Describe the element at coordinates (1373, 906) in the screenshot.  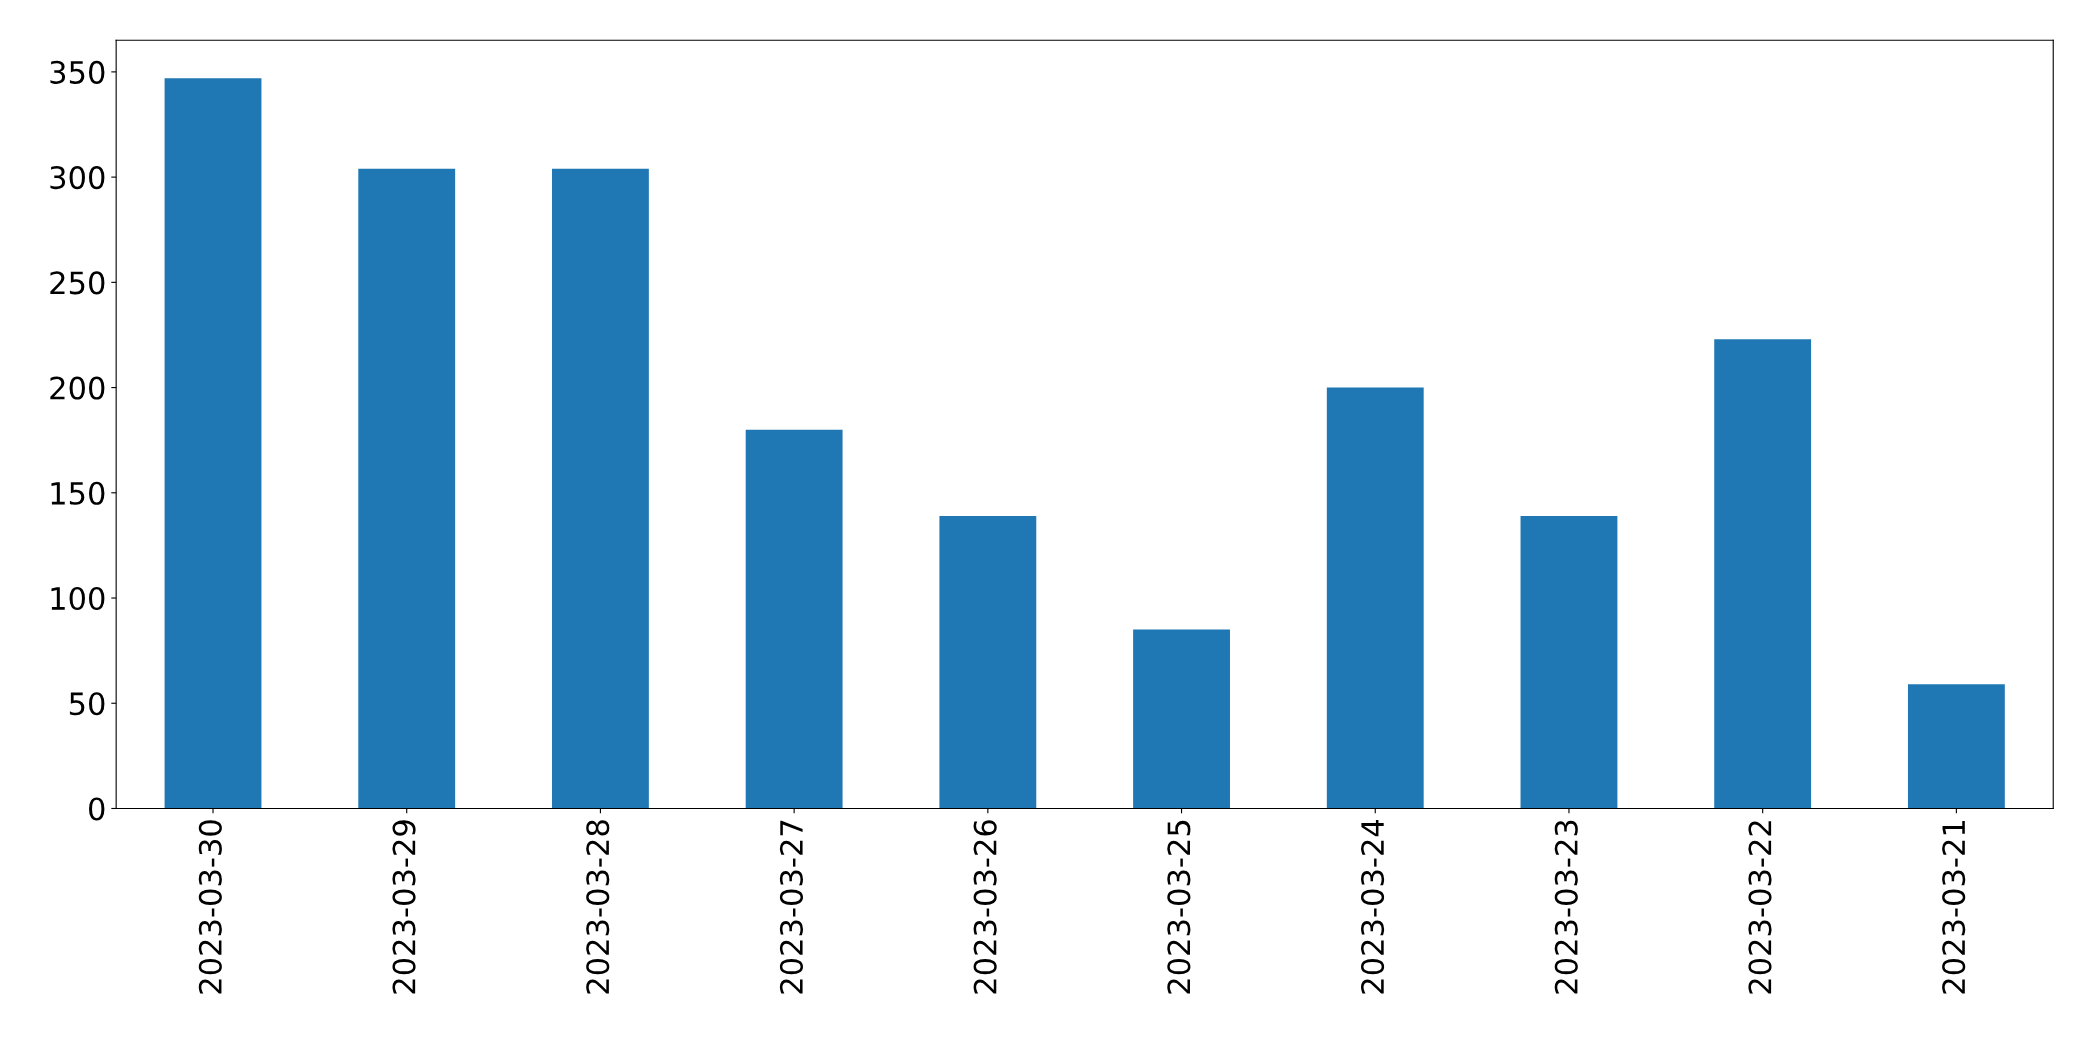
I see `x-tick-label: 2023-03-24` at that location.